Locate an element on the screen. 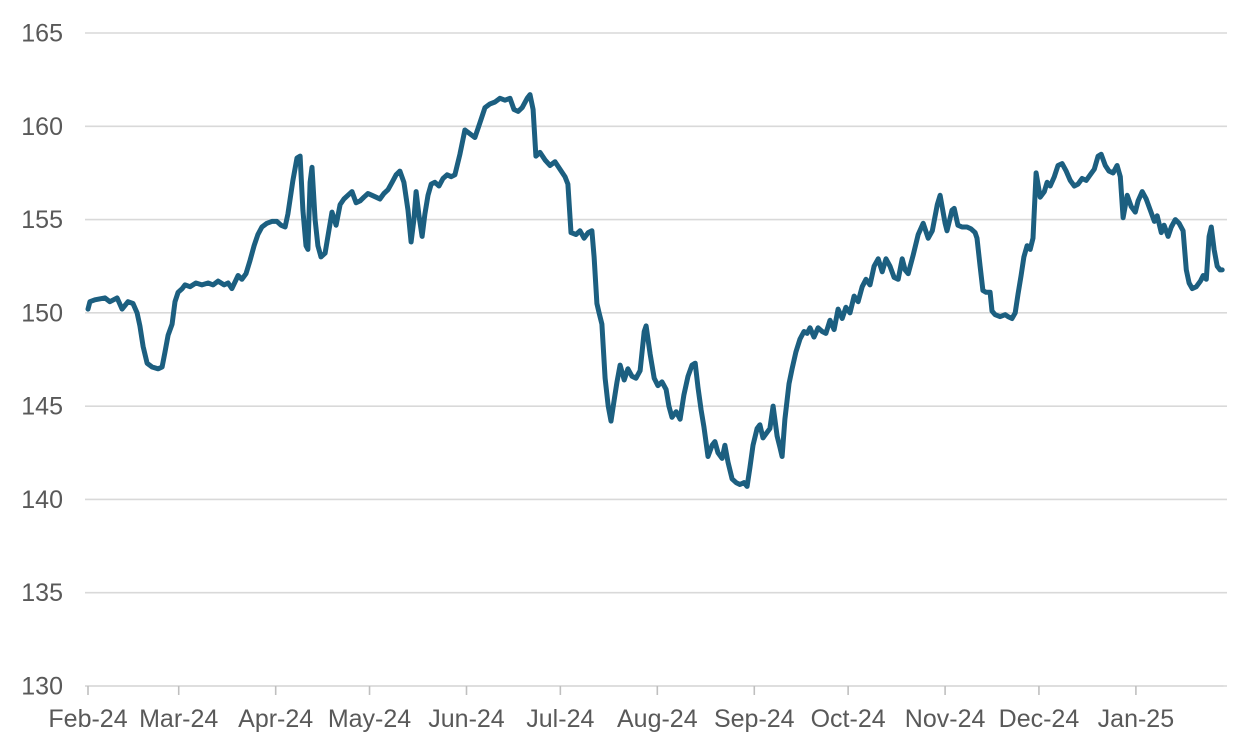 Image resolution: width=1260 pixels, height=756 pixels. x-axis-tick-label: Mar-24 is located at coordinates (178, 719).